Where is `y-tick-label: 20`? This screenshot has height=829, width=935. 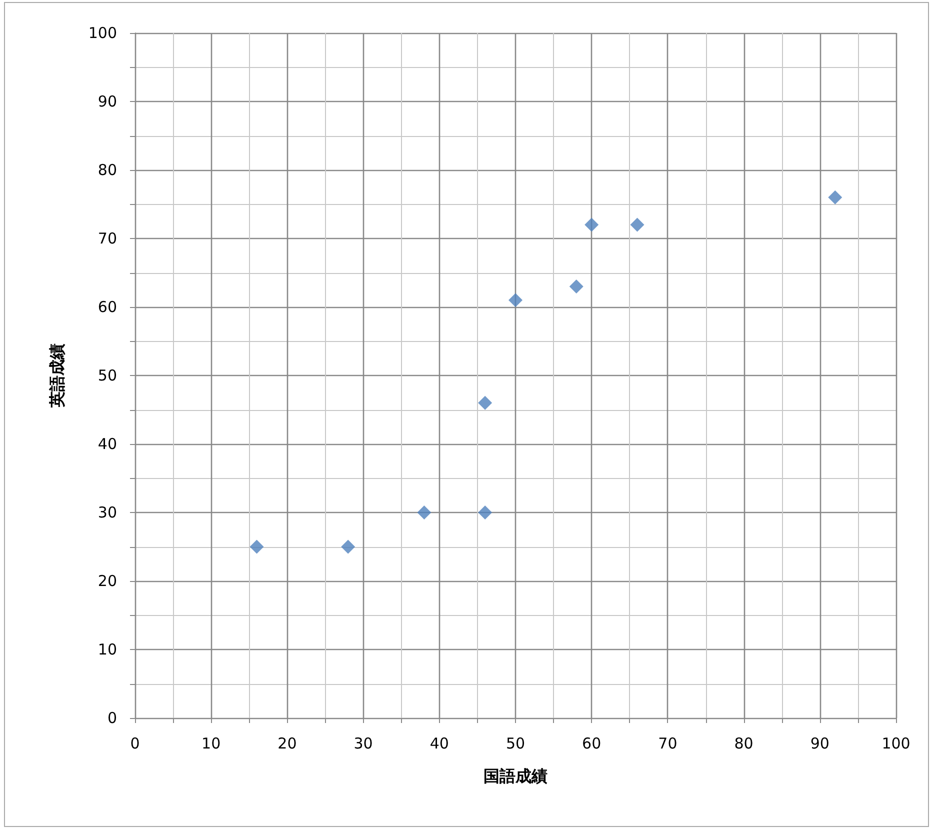
y-tick-label: 20 is located at coordinates (107, 581).